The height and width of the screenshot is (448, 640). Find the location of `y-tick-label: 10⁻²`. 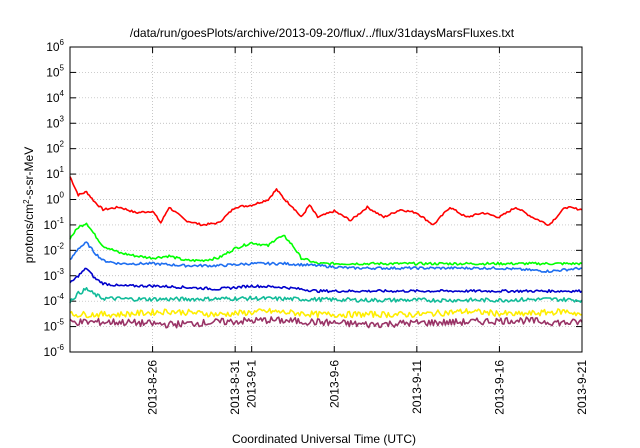

y-tick-label: 10⁻² is located at coordinates (54, 249).